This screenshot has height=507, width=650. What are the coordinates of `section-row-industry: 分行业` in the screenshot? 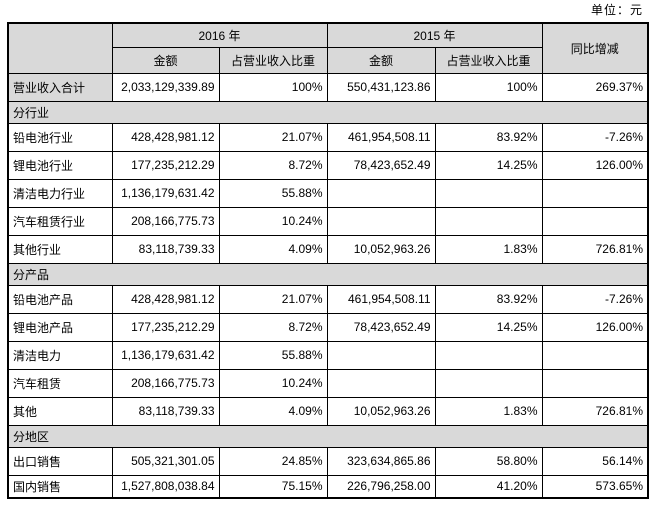 It's located at (328, 112).